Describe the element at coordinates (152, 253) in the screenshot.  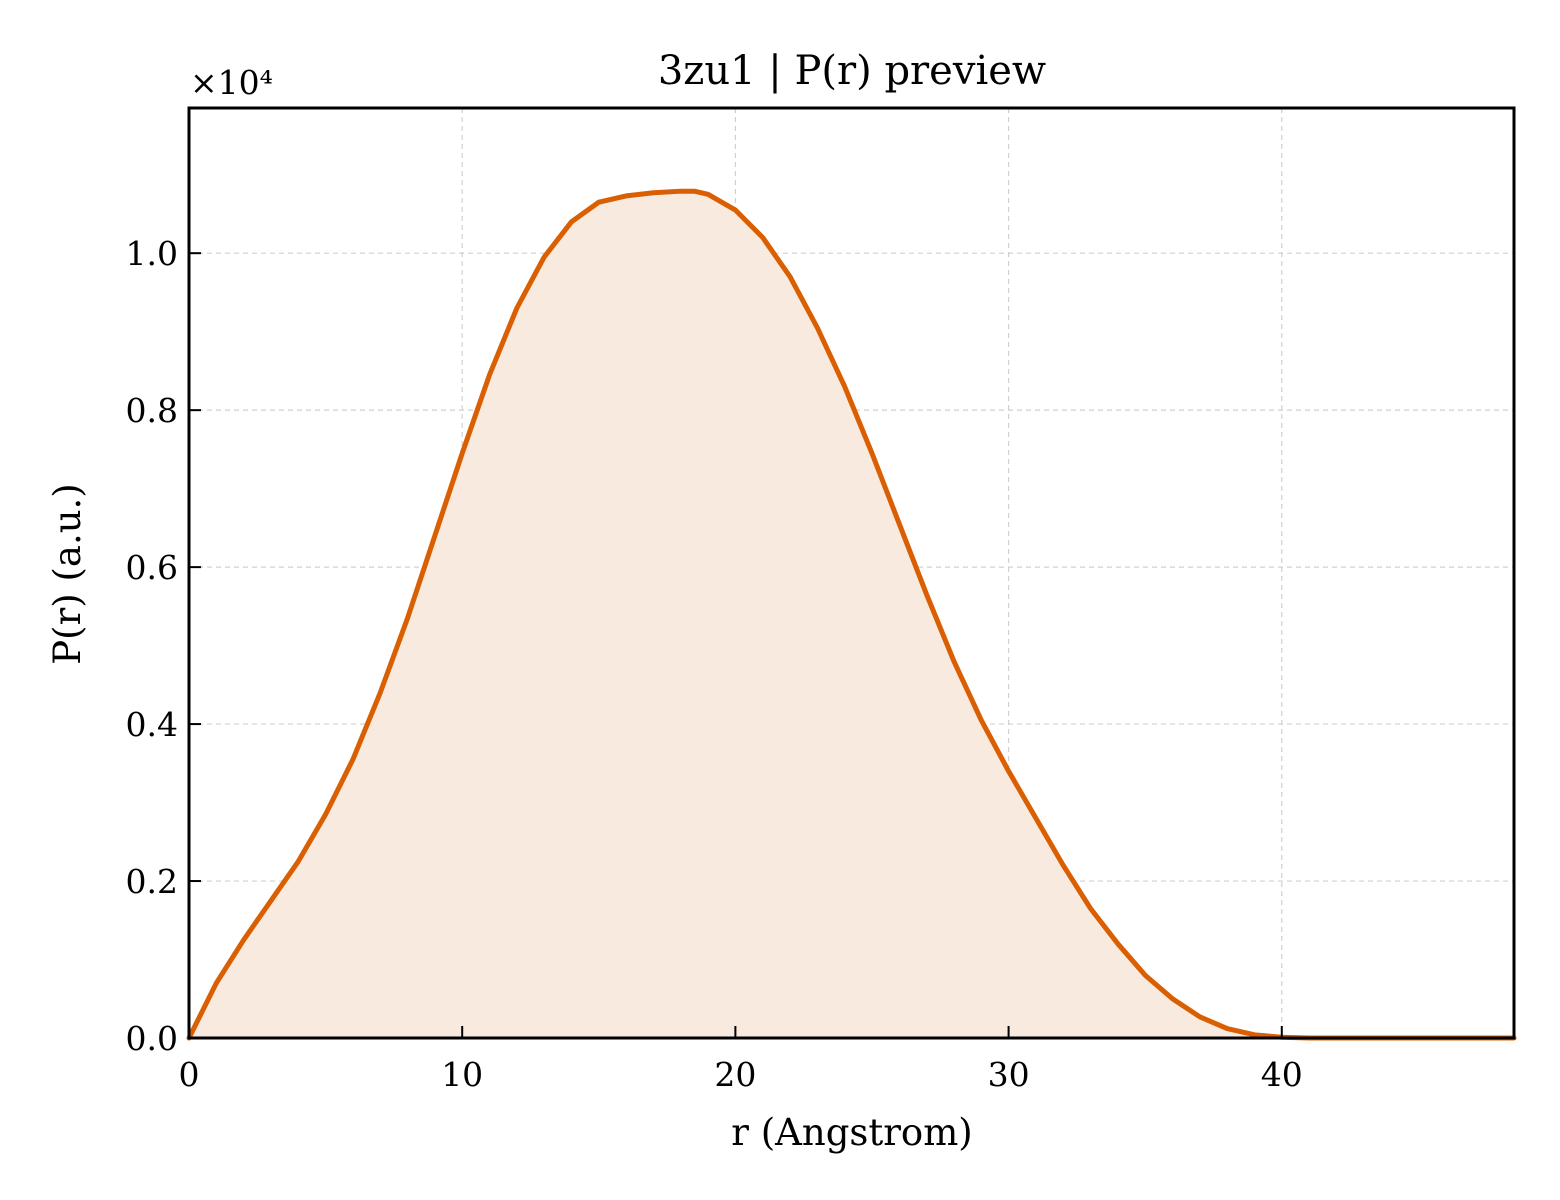
I see `y-tick-label: 1.0` at that location.